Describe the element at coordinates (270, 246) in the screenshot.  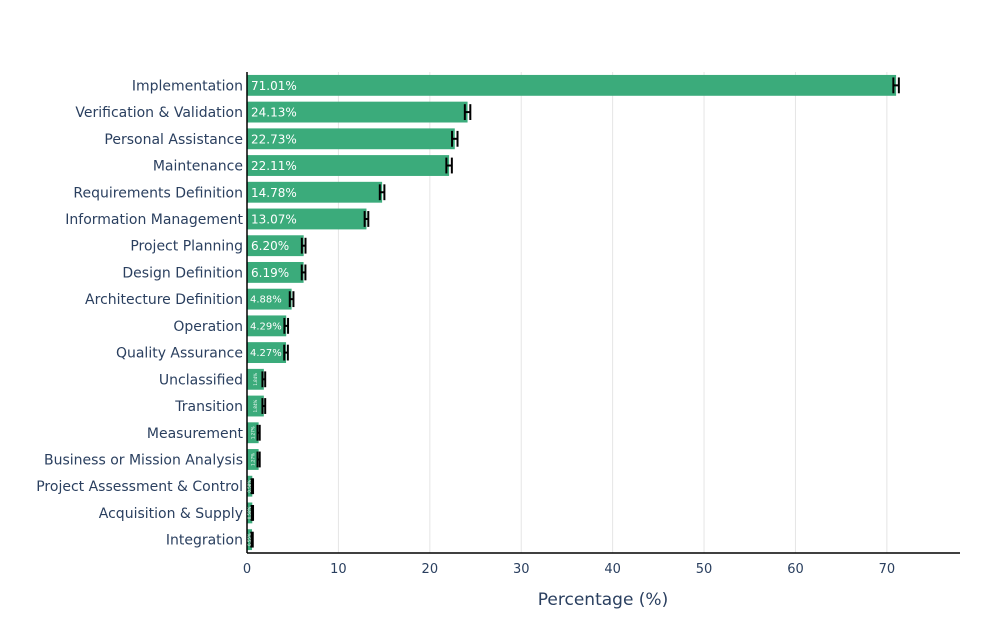
I see `data-label: 6.20%` at that location.